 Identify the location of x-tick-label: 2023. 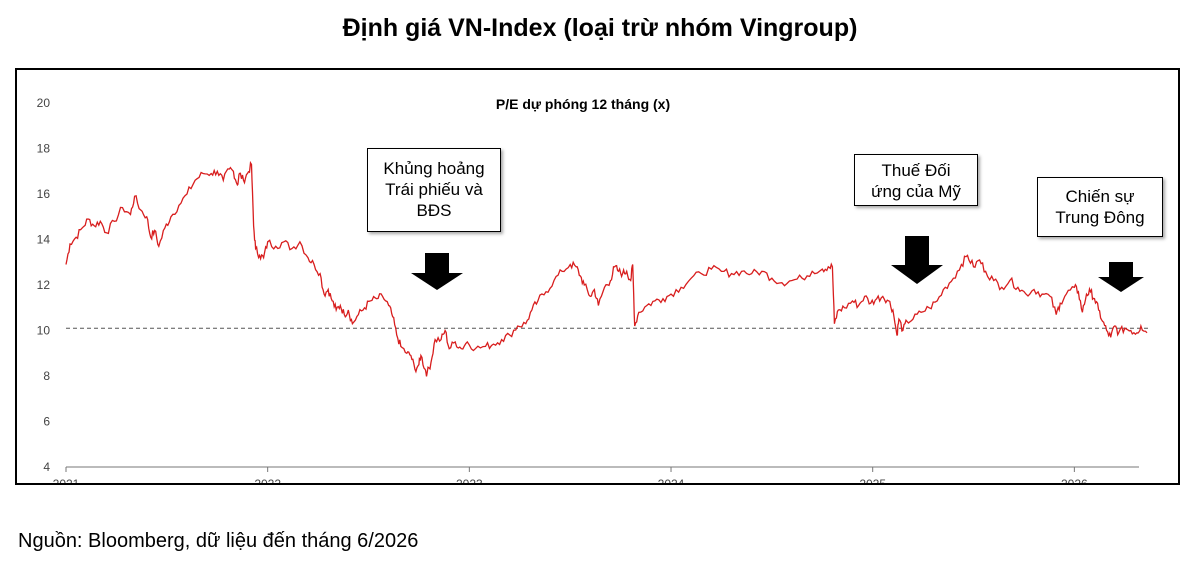
(469, 480).